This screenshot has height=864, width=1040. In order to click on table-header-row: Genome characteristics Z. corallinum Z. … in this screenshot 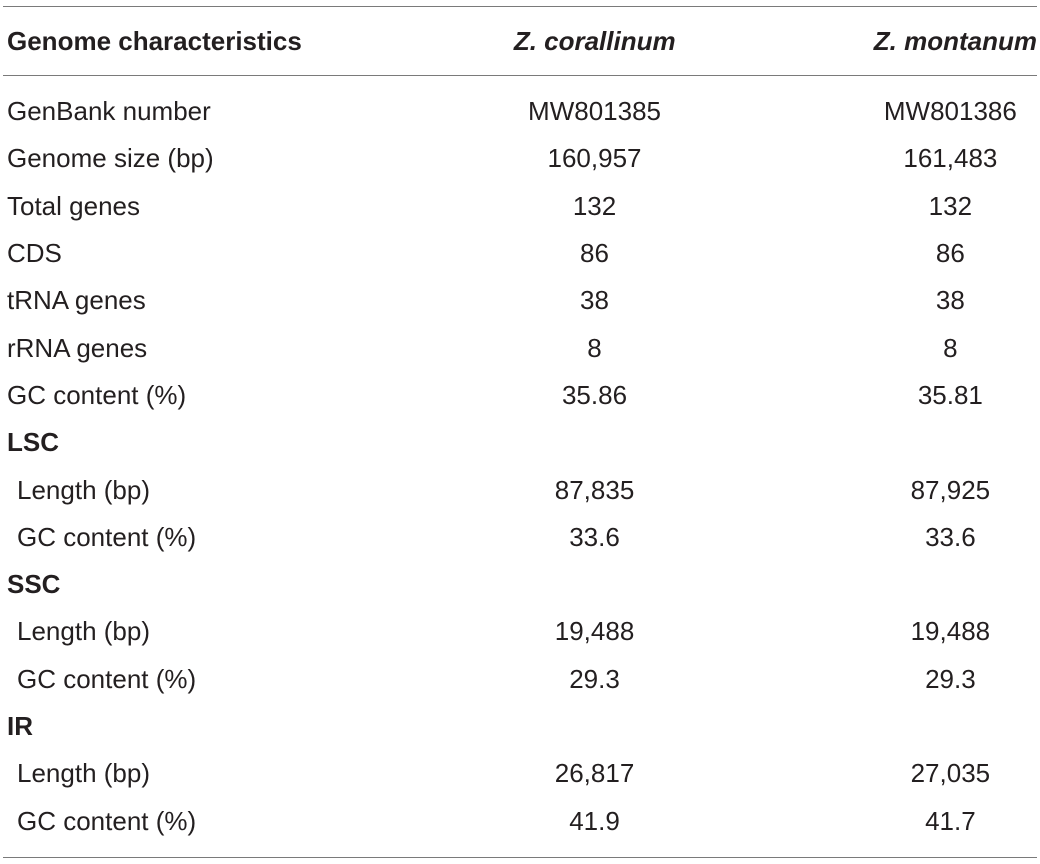, I will do `click(520, 41)`.